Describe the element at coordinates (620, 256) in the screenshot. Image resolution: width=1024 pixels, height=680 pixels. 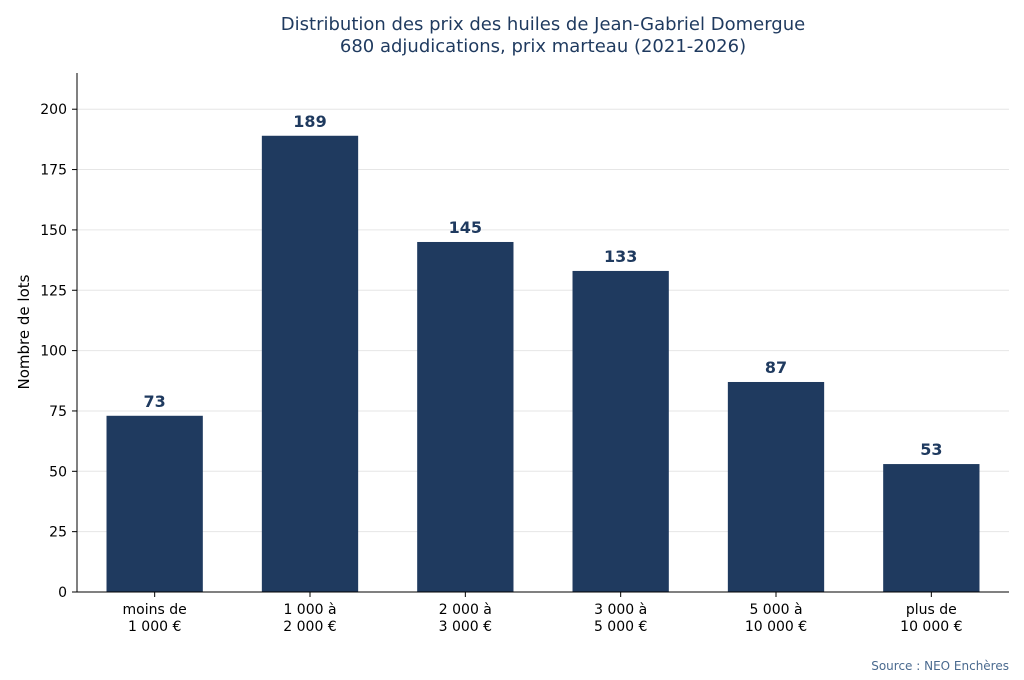
I see `bar-value-label: 133` at that location.